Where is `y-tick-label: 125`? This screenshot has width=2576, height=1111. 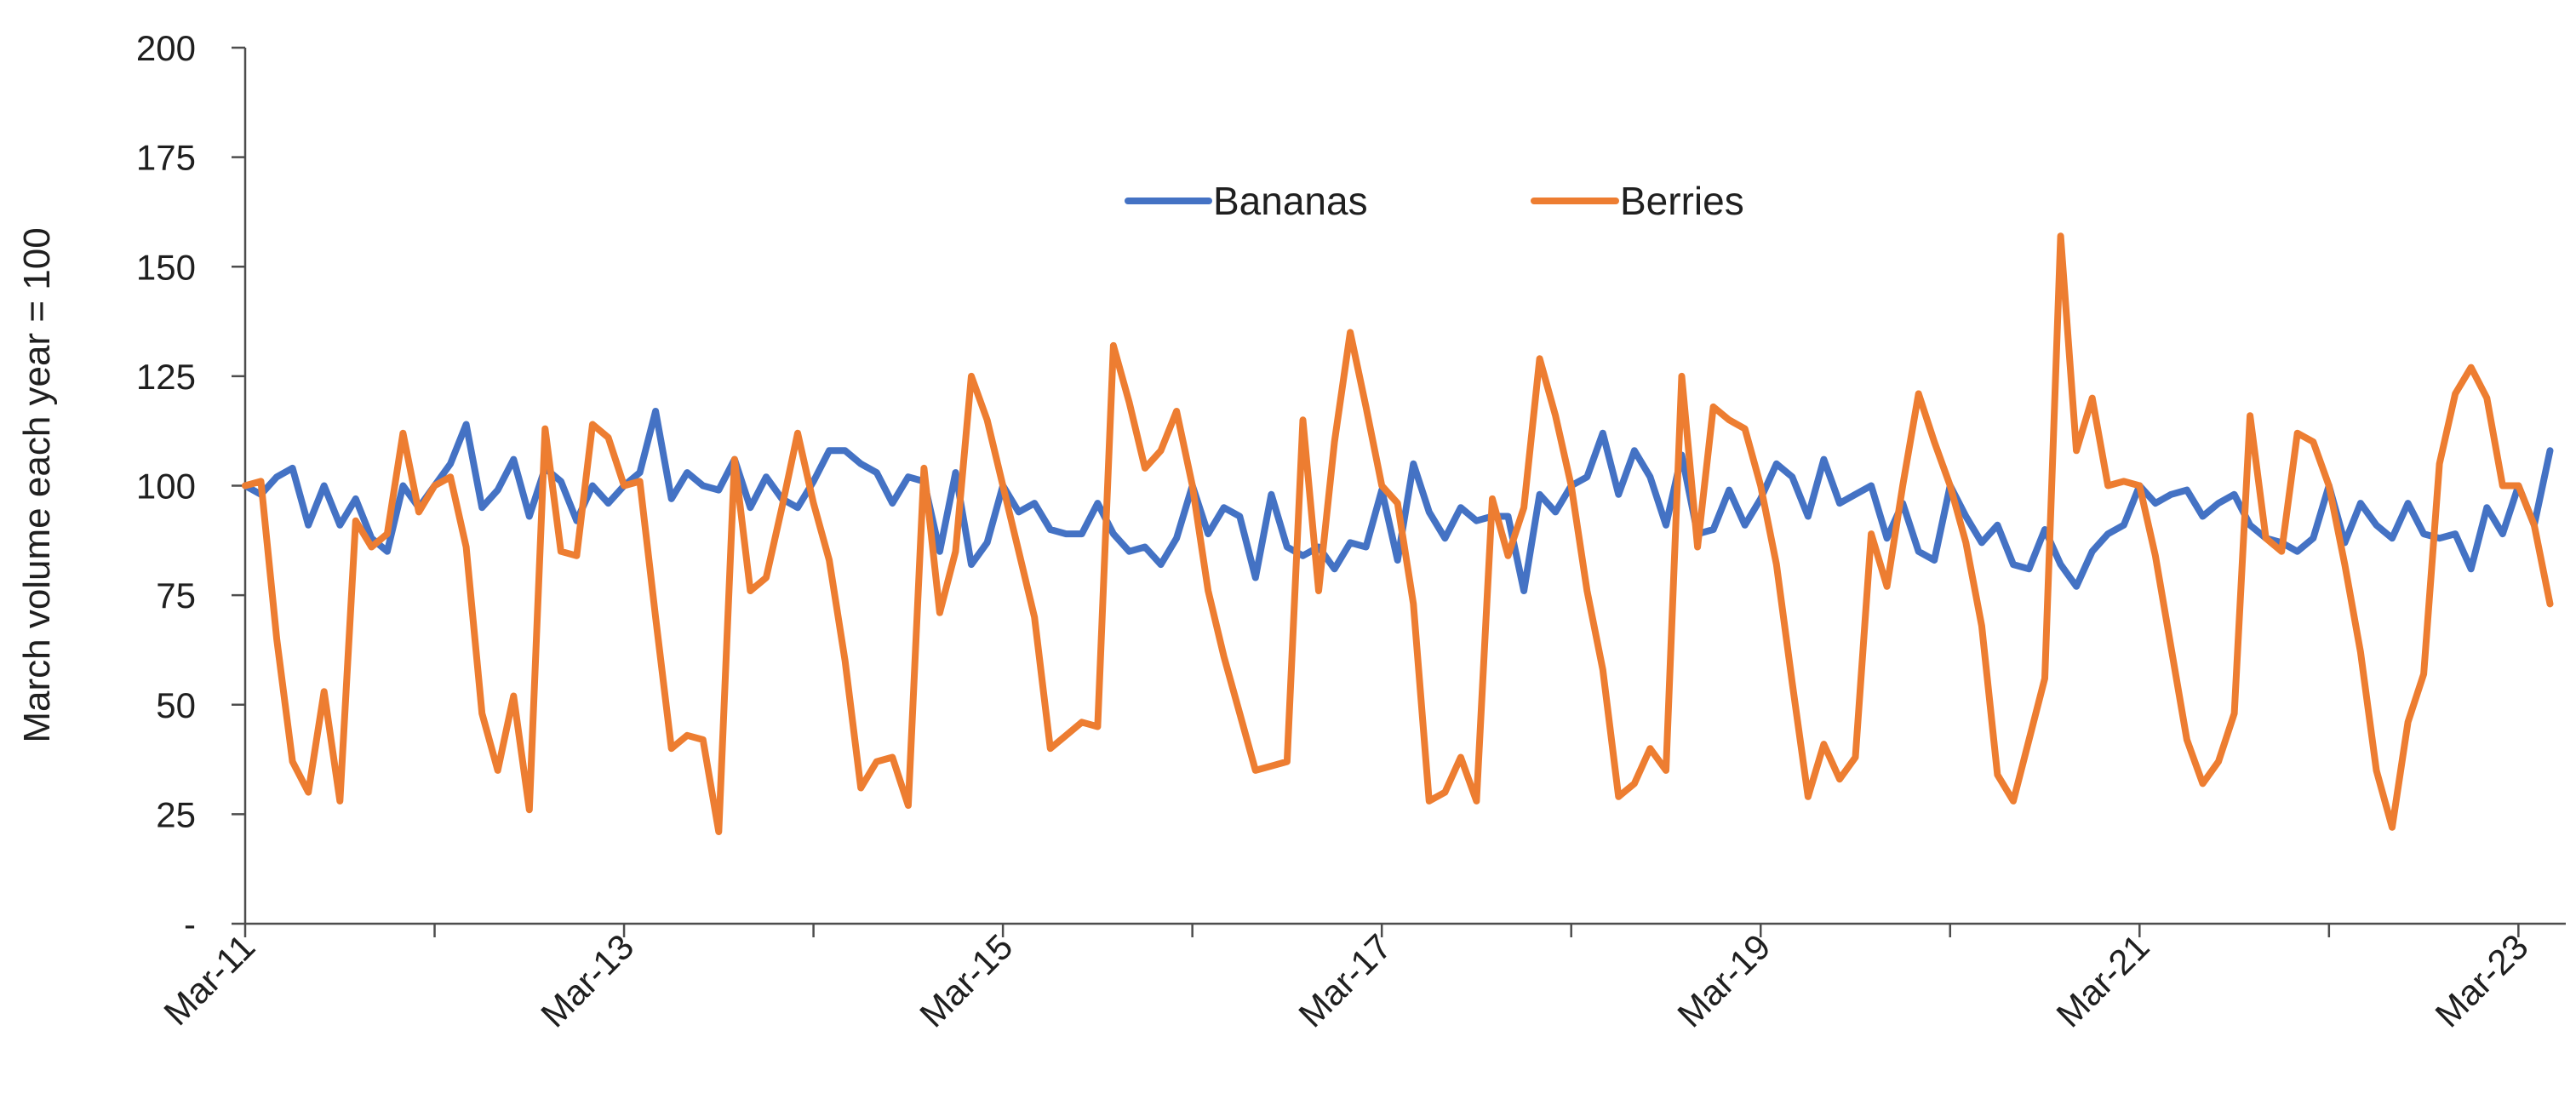
y-tick-label: 125 is located at coordinates (166, 377).